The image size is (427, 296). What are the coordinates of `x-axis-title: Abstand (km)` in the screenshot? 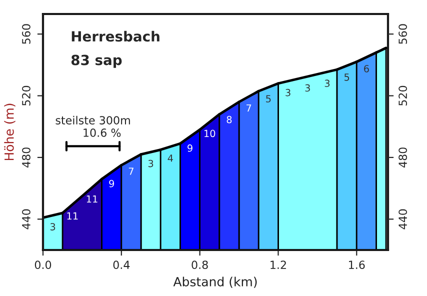 It's located at (215, 282).